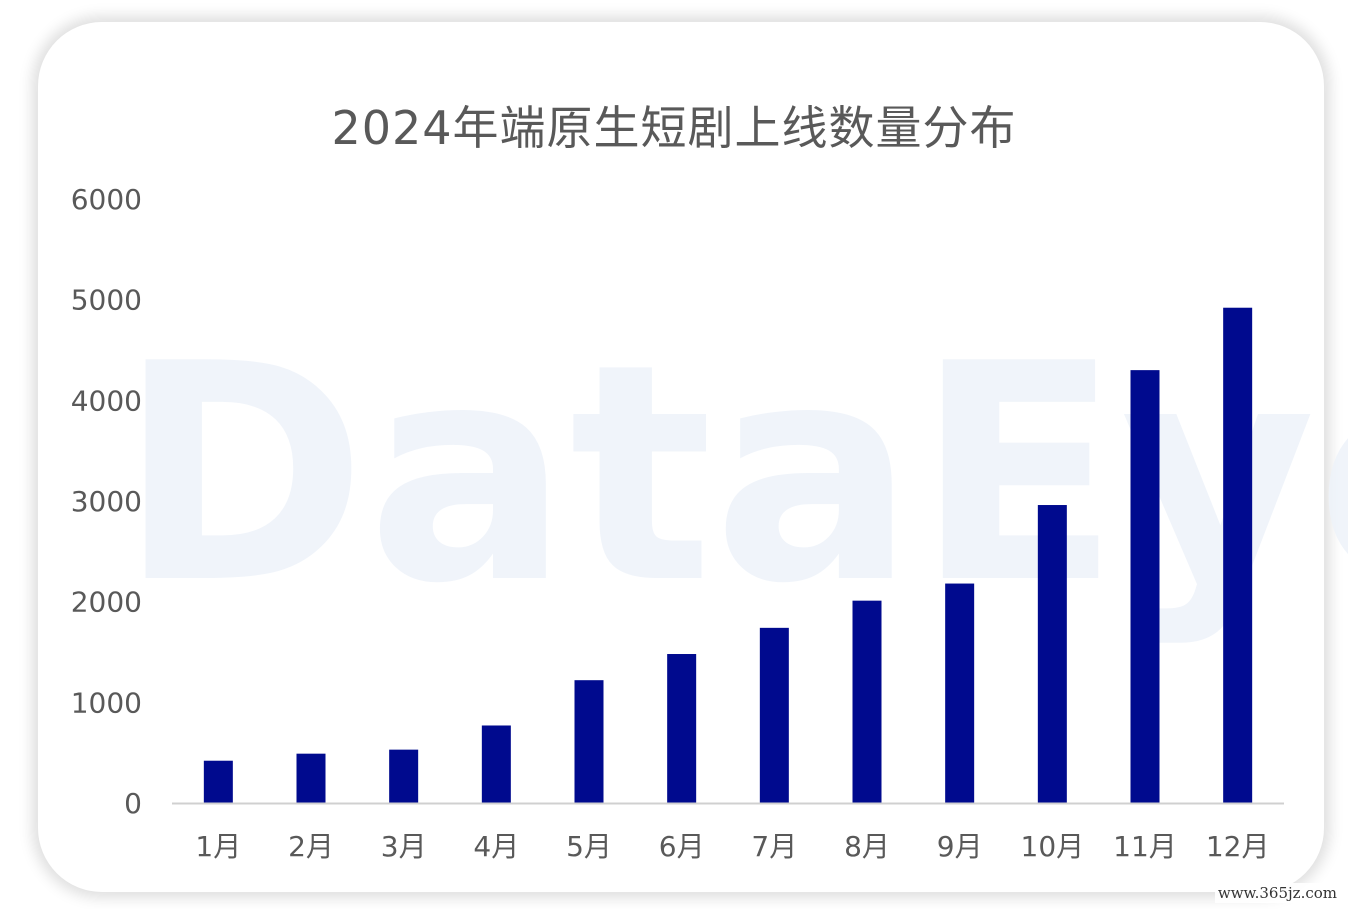 The height and width of the screenshot is (909, 1348). What do you see at coordinates (106, 300) in the screenshot?
I see `y-tick-label: 5000` at bounding box center [106, 300].